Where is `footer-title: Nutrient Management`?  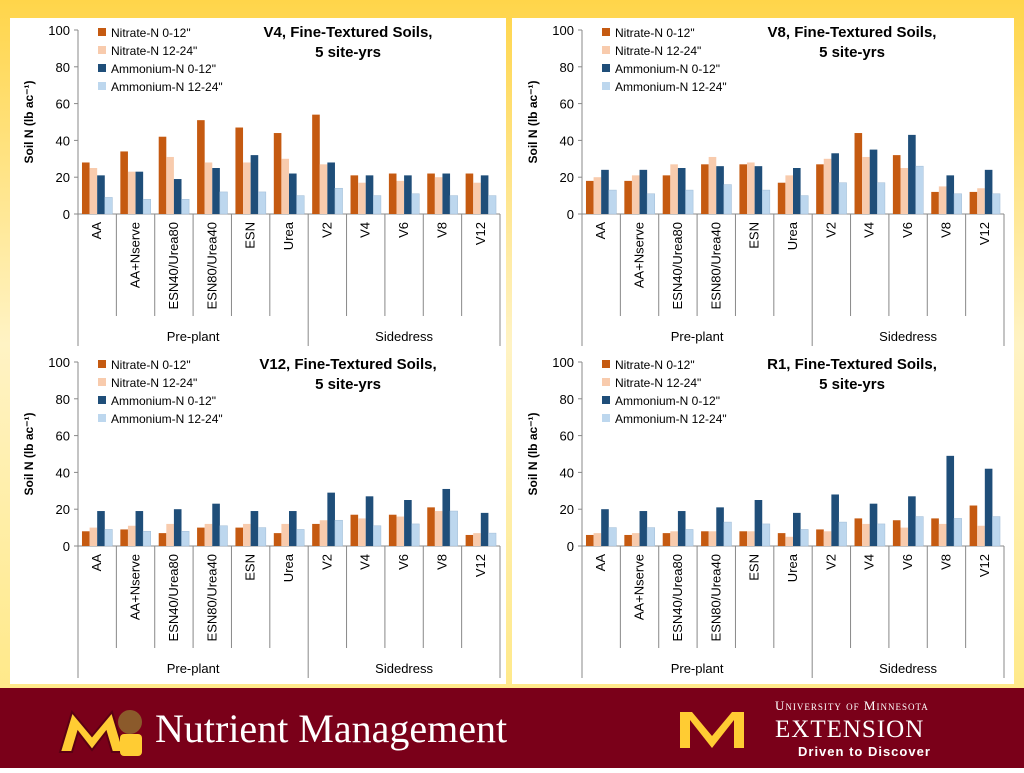 footer-title: Nutrient Management is located at coordinates (331, 728).